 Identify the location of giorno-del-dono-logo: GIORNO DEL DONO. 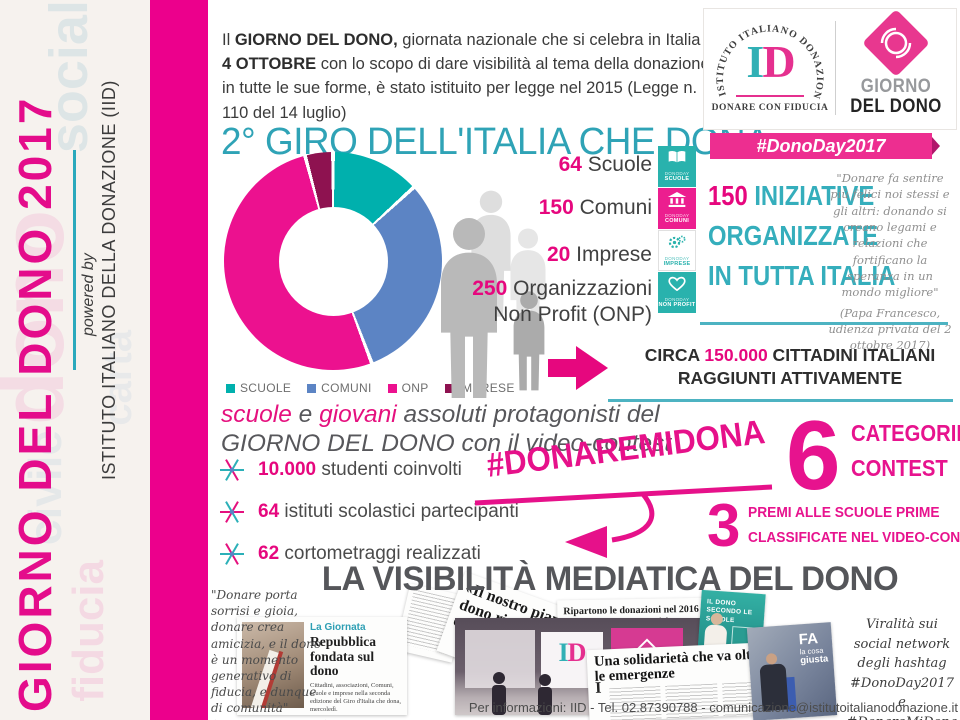
(896, 68).